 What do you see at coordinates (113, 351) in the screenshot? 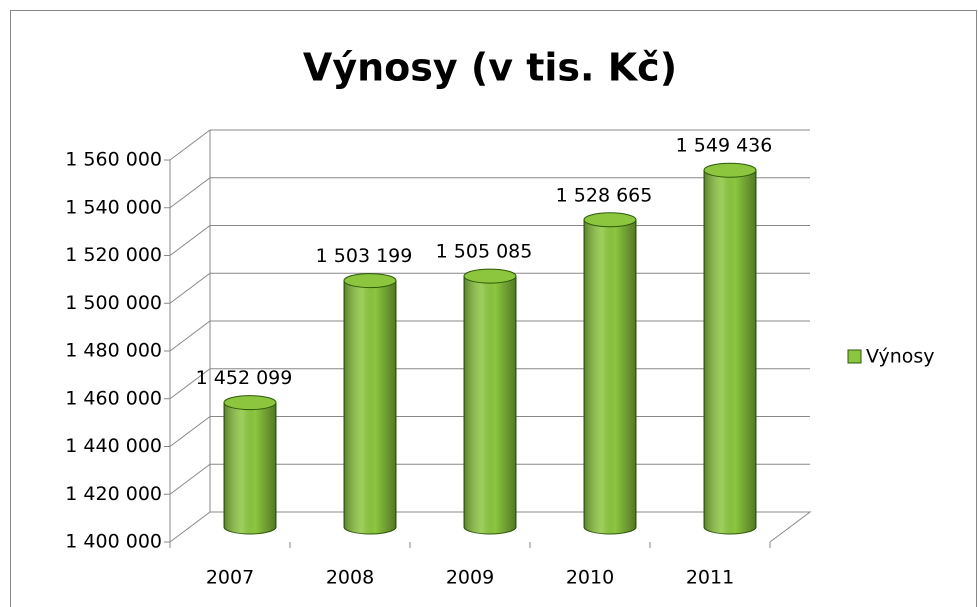
I see `y-tick-label: 1 480 000` at bounding box center [113, 351].